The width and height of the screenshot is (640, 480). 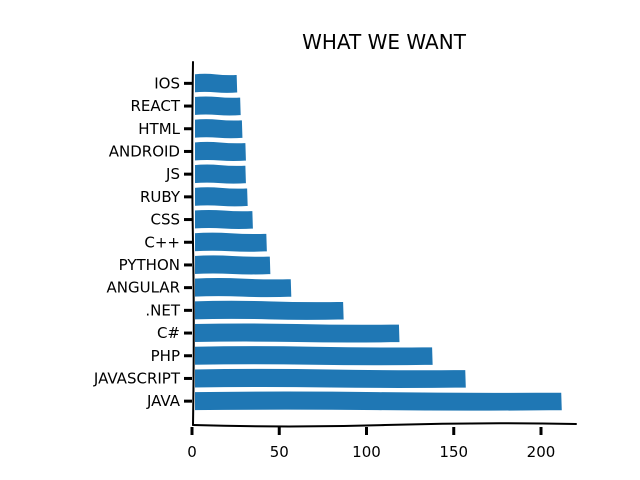 I want to click on bar-html, so click(x=219, y=129).